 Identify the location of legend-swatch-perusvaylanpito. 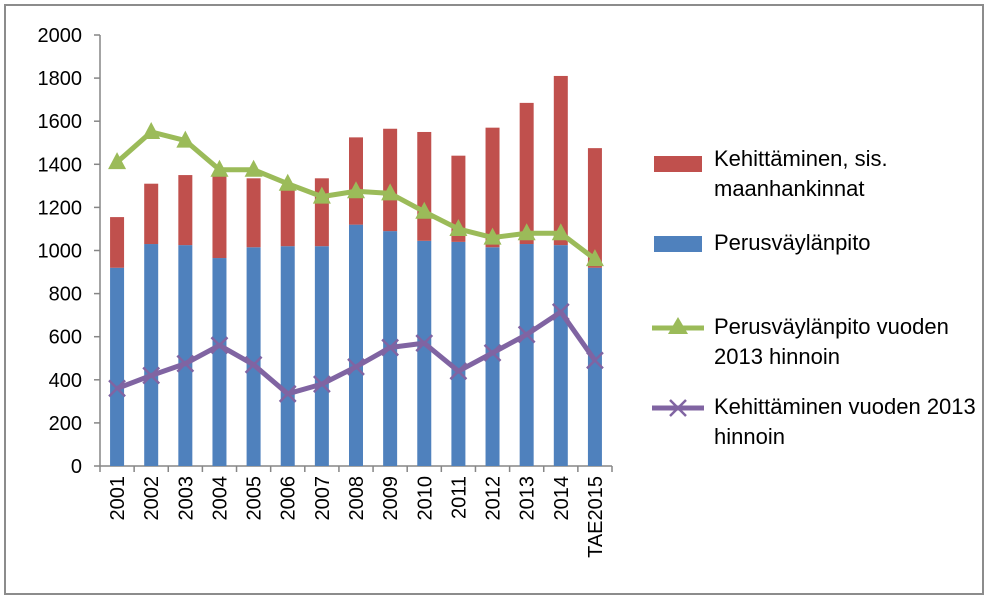
(678, 244).